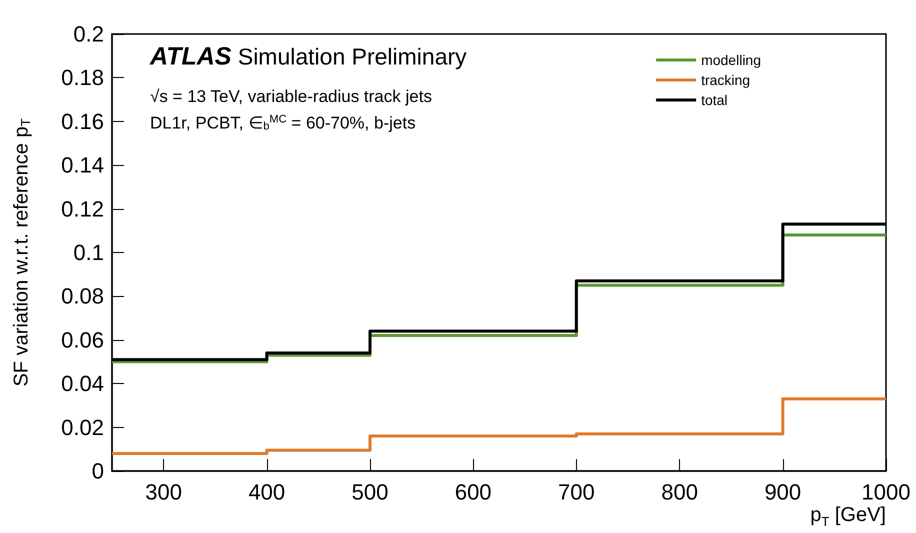 Image resolution: width=916 pixels, height=533 pixels. Describe the element at coordinates (848, 516) in the screenshot. I see `x-axis-title: p$_{T}$ [GeV]` at that location.